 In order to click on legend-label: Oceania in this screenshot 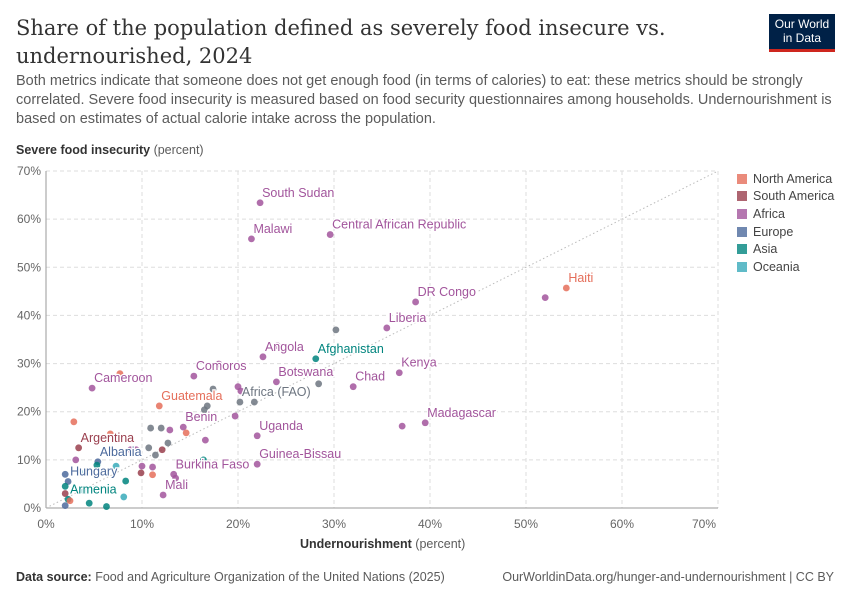, I will do `click(776, 266)`.